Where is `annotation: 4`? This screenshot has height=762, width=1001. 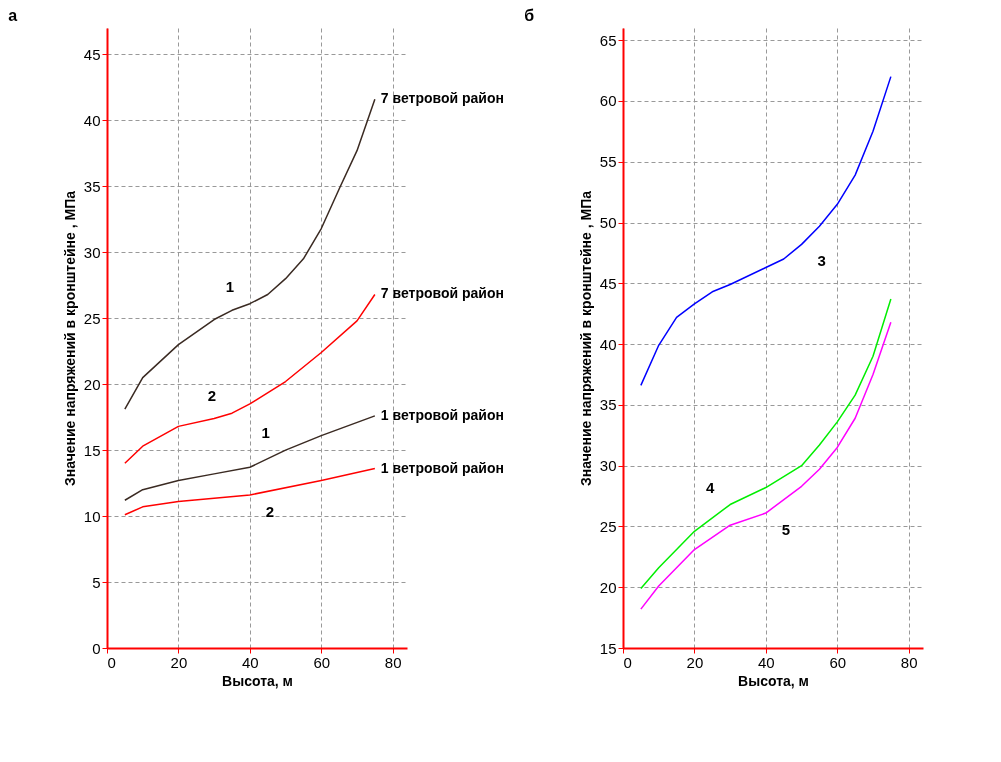 annotation: 4 is located at coordinates (710, 487).